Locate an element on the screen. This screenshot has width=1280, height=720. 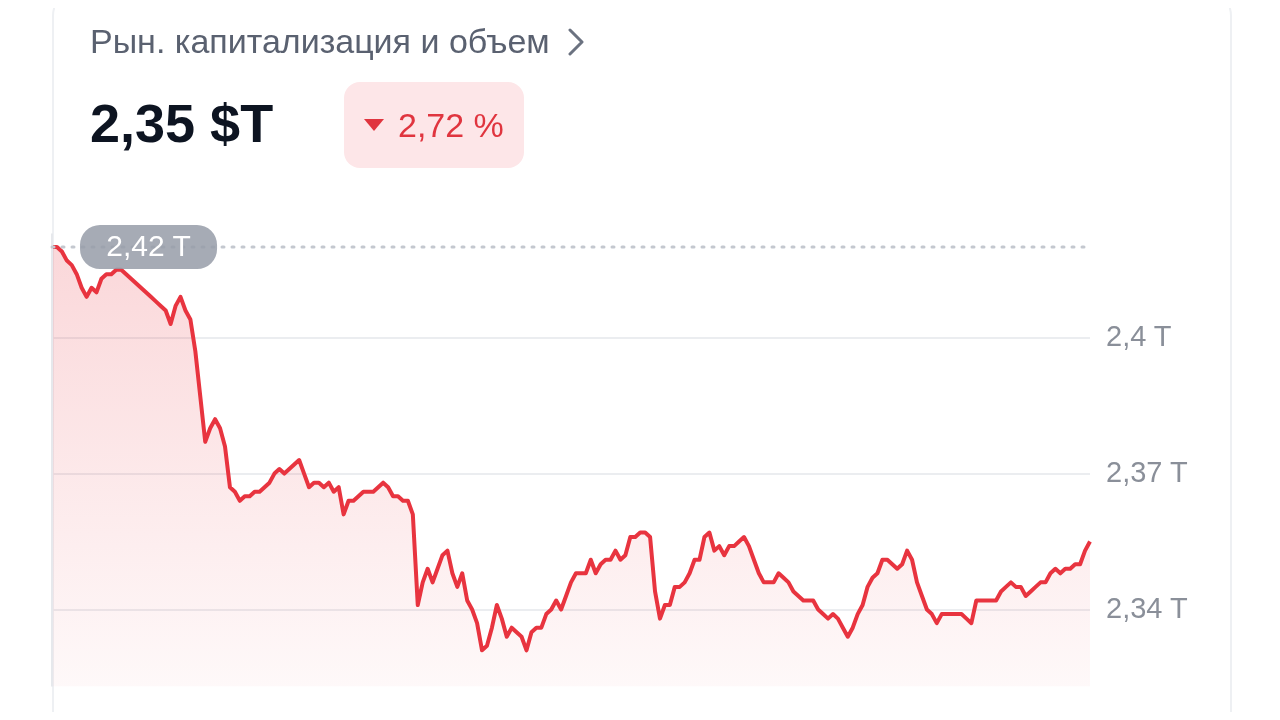
ref-line-label: 2,42 T is located at coordinates (148, 246).